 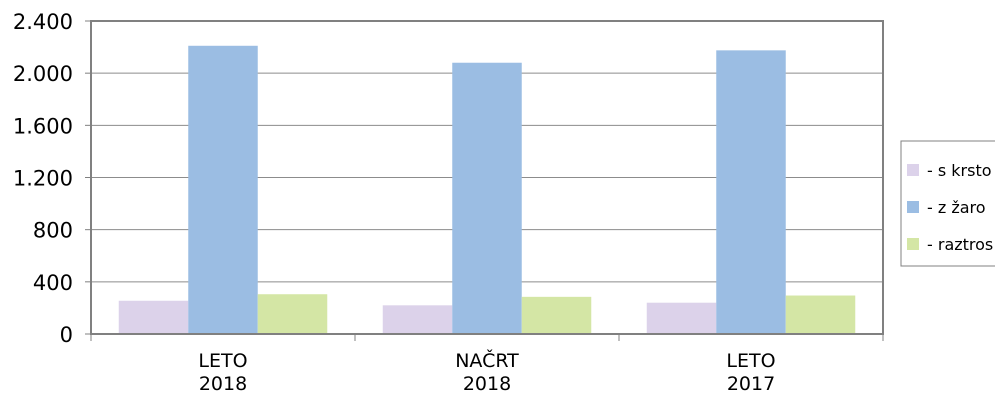 I want to click on legend-label: - raztros, so click(x=960, y=244).